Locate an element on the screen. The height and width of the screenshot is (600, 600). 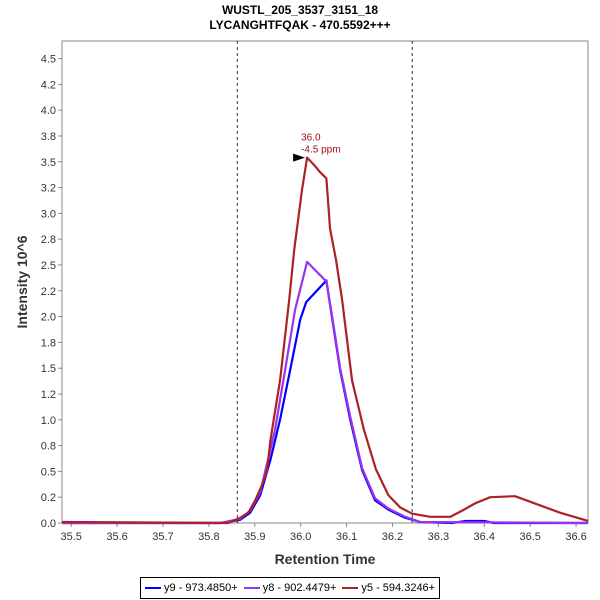
chart-subtitle: LYCANGHTFQAK - 470.5592+++ is located at coordinates (300, 25).